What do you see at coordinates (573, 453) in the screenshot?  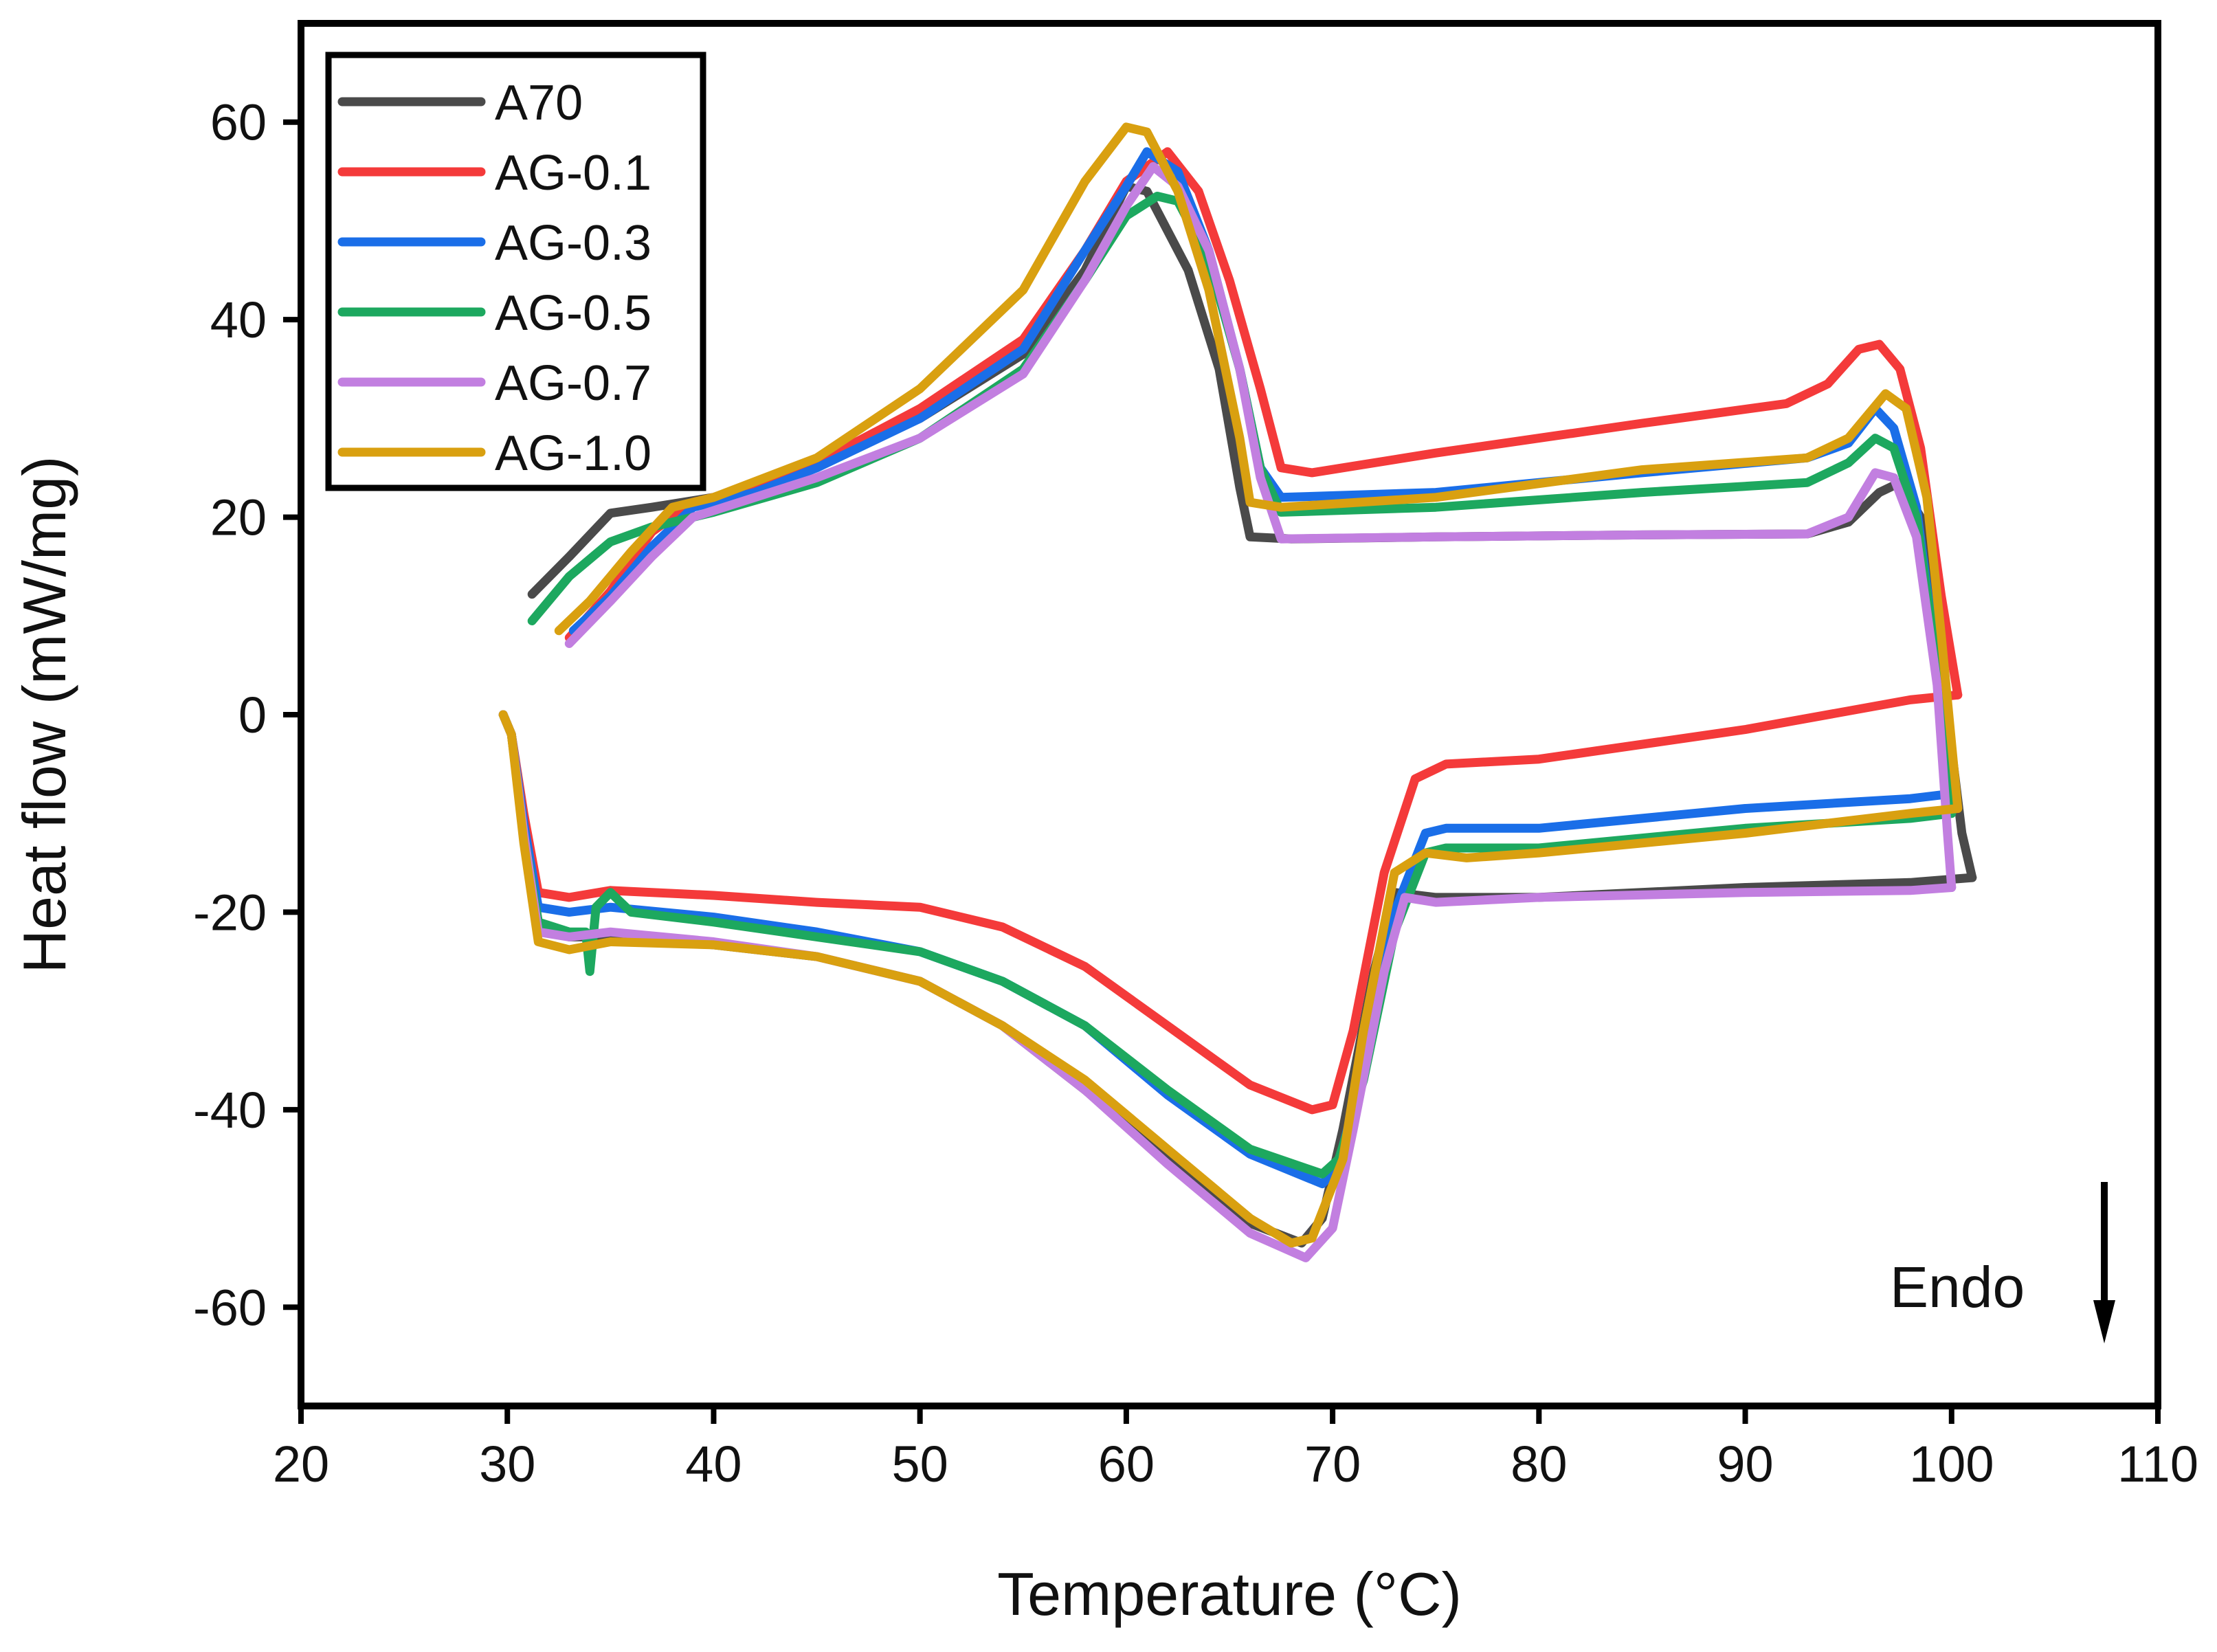 I see `legend-label: AG-1.0` at bounding box center [573, 453].